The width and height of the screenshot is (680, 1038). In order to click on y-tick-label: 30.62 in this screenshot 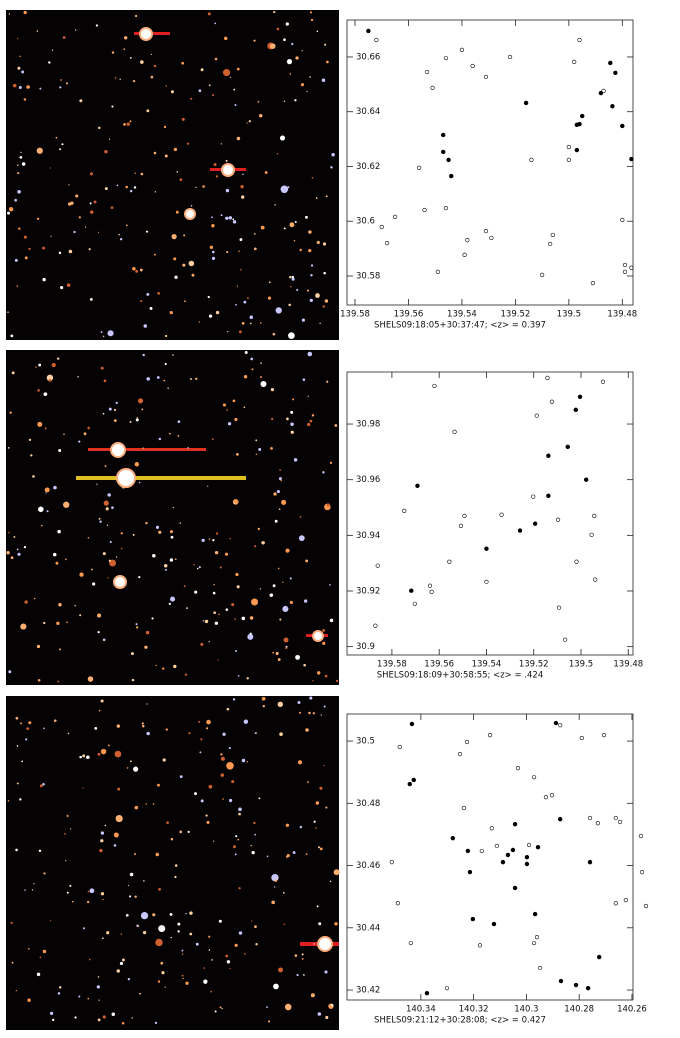, I will do `click(368, 167)`.